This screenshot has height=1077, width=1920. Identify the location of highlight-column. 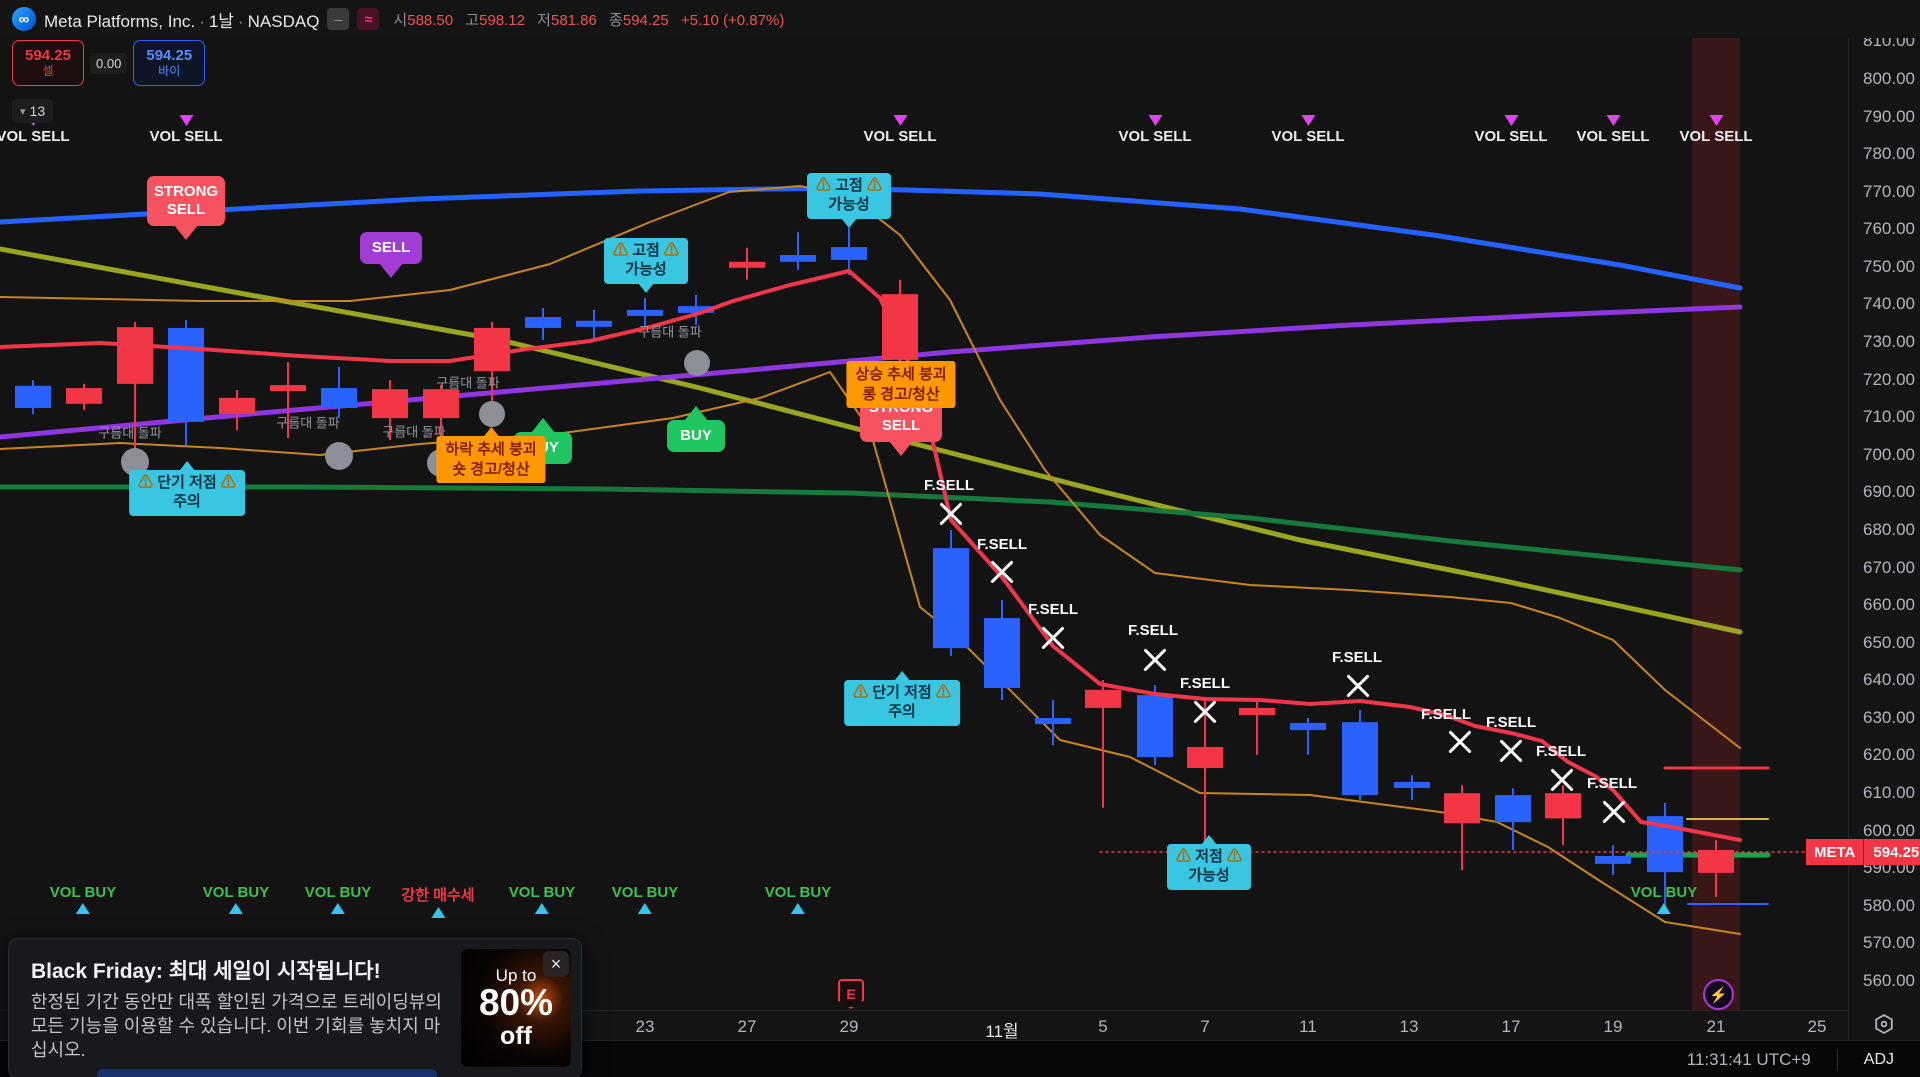
(1716, 524).